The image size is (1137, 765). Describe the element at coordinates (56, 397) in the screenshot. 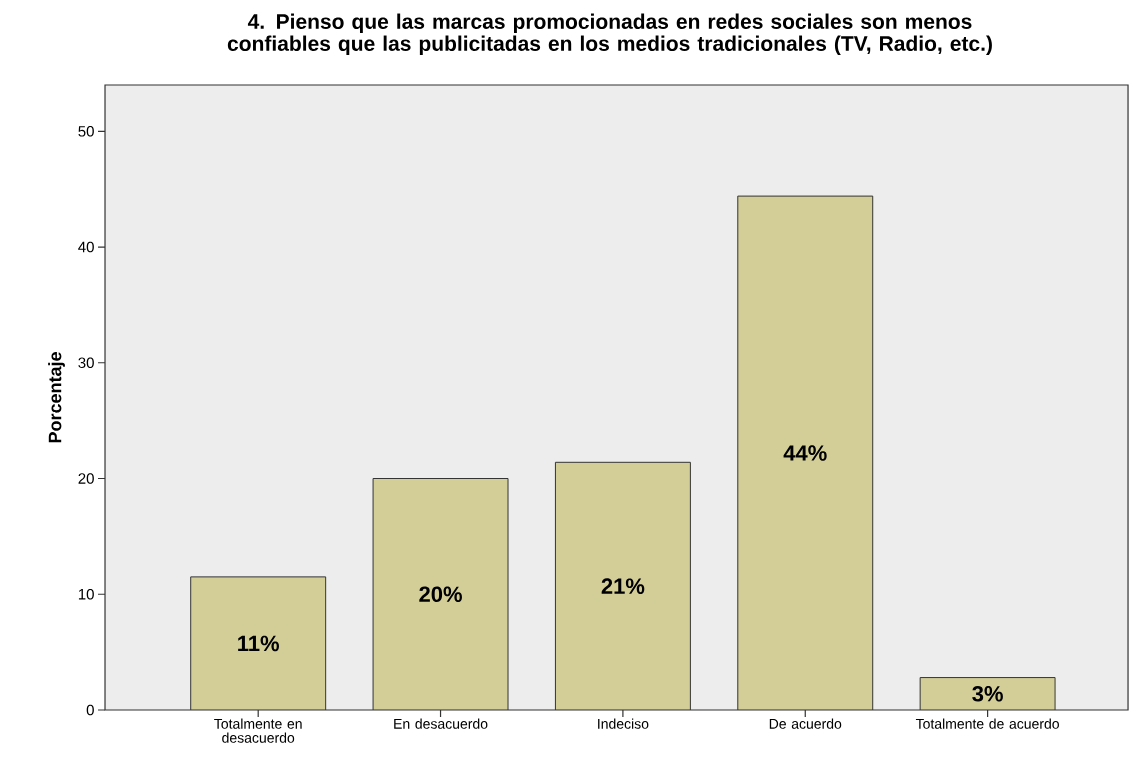

I see `y-axis-title: Porcentaje` at that location.